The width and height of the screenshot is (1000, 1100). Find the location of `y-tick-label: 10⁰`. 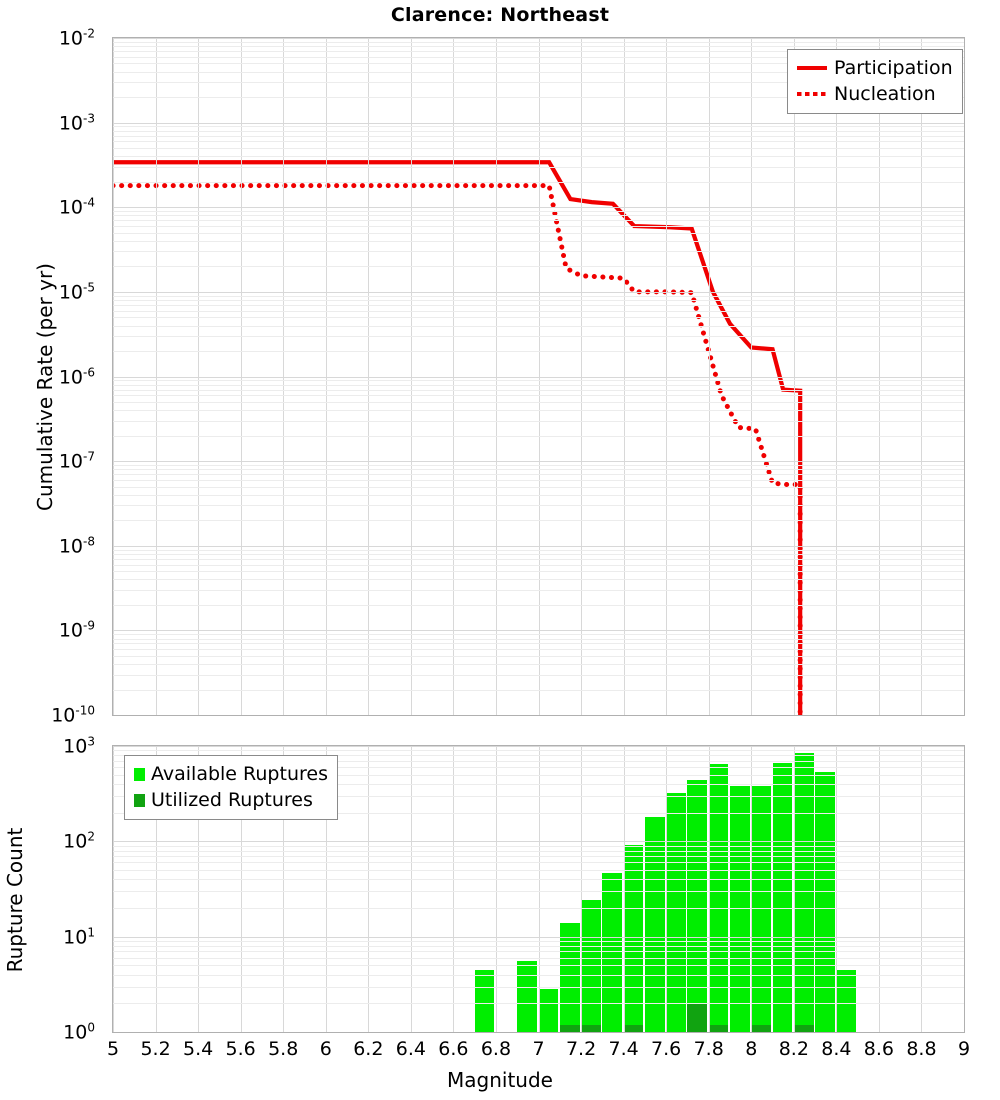

y-tick-label: 10⁰ is located at coordinates (79, 1032).